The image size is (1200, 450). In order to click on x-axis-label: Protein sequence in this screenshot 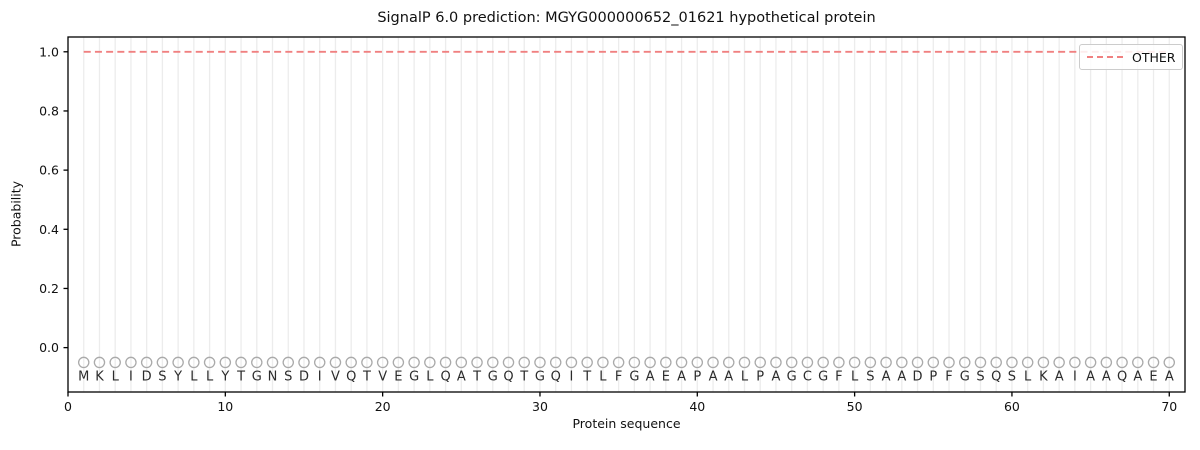, I will do `click(626, 423)`.